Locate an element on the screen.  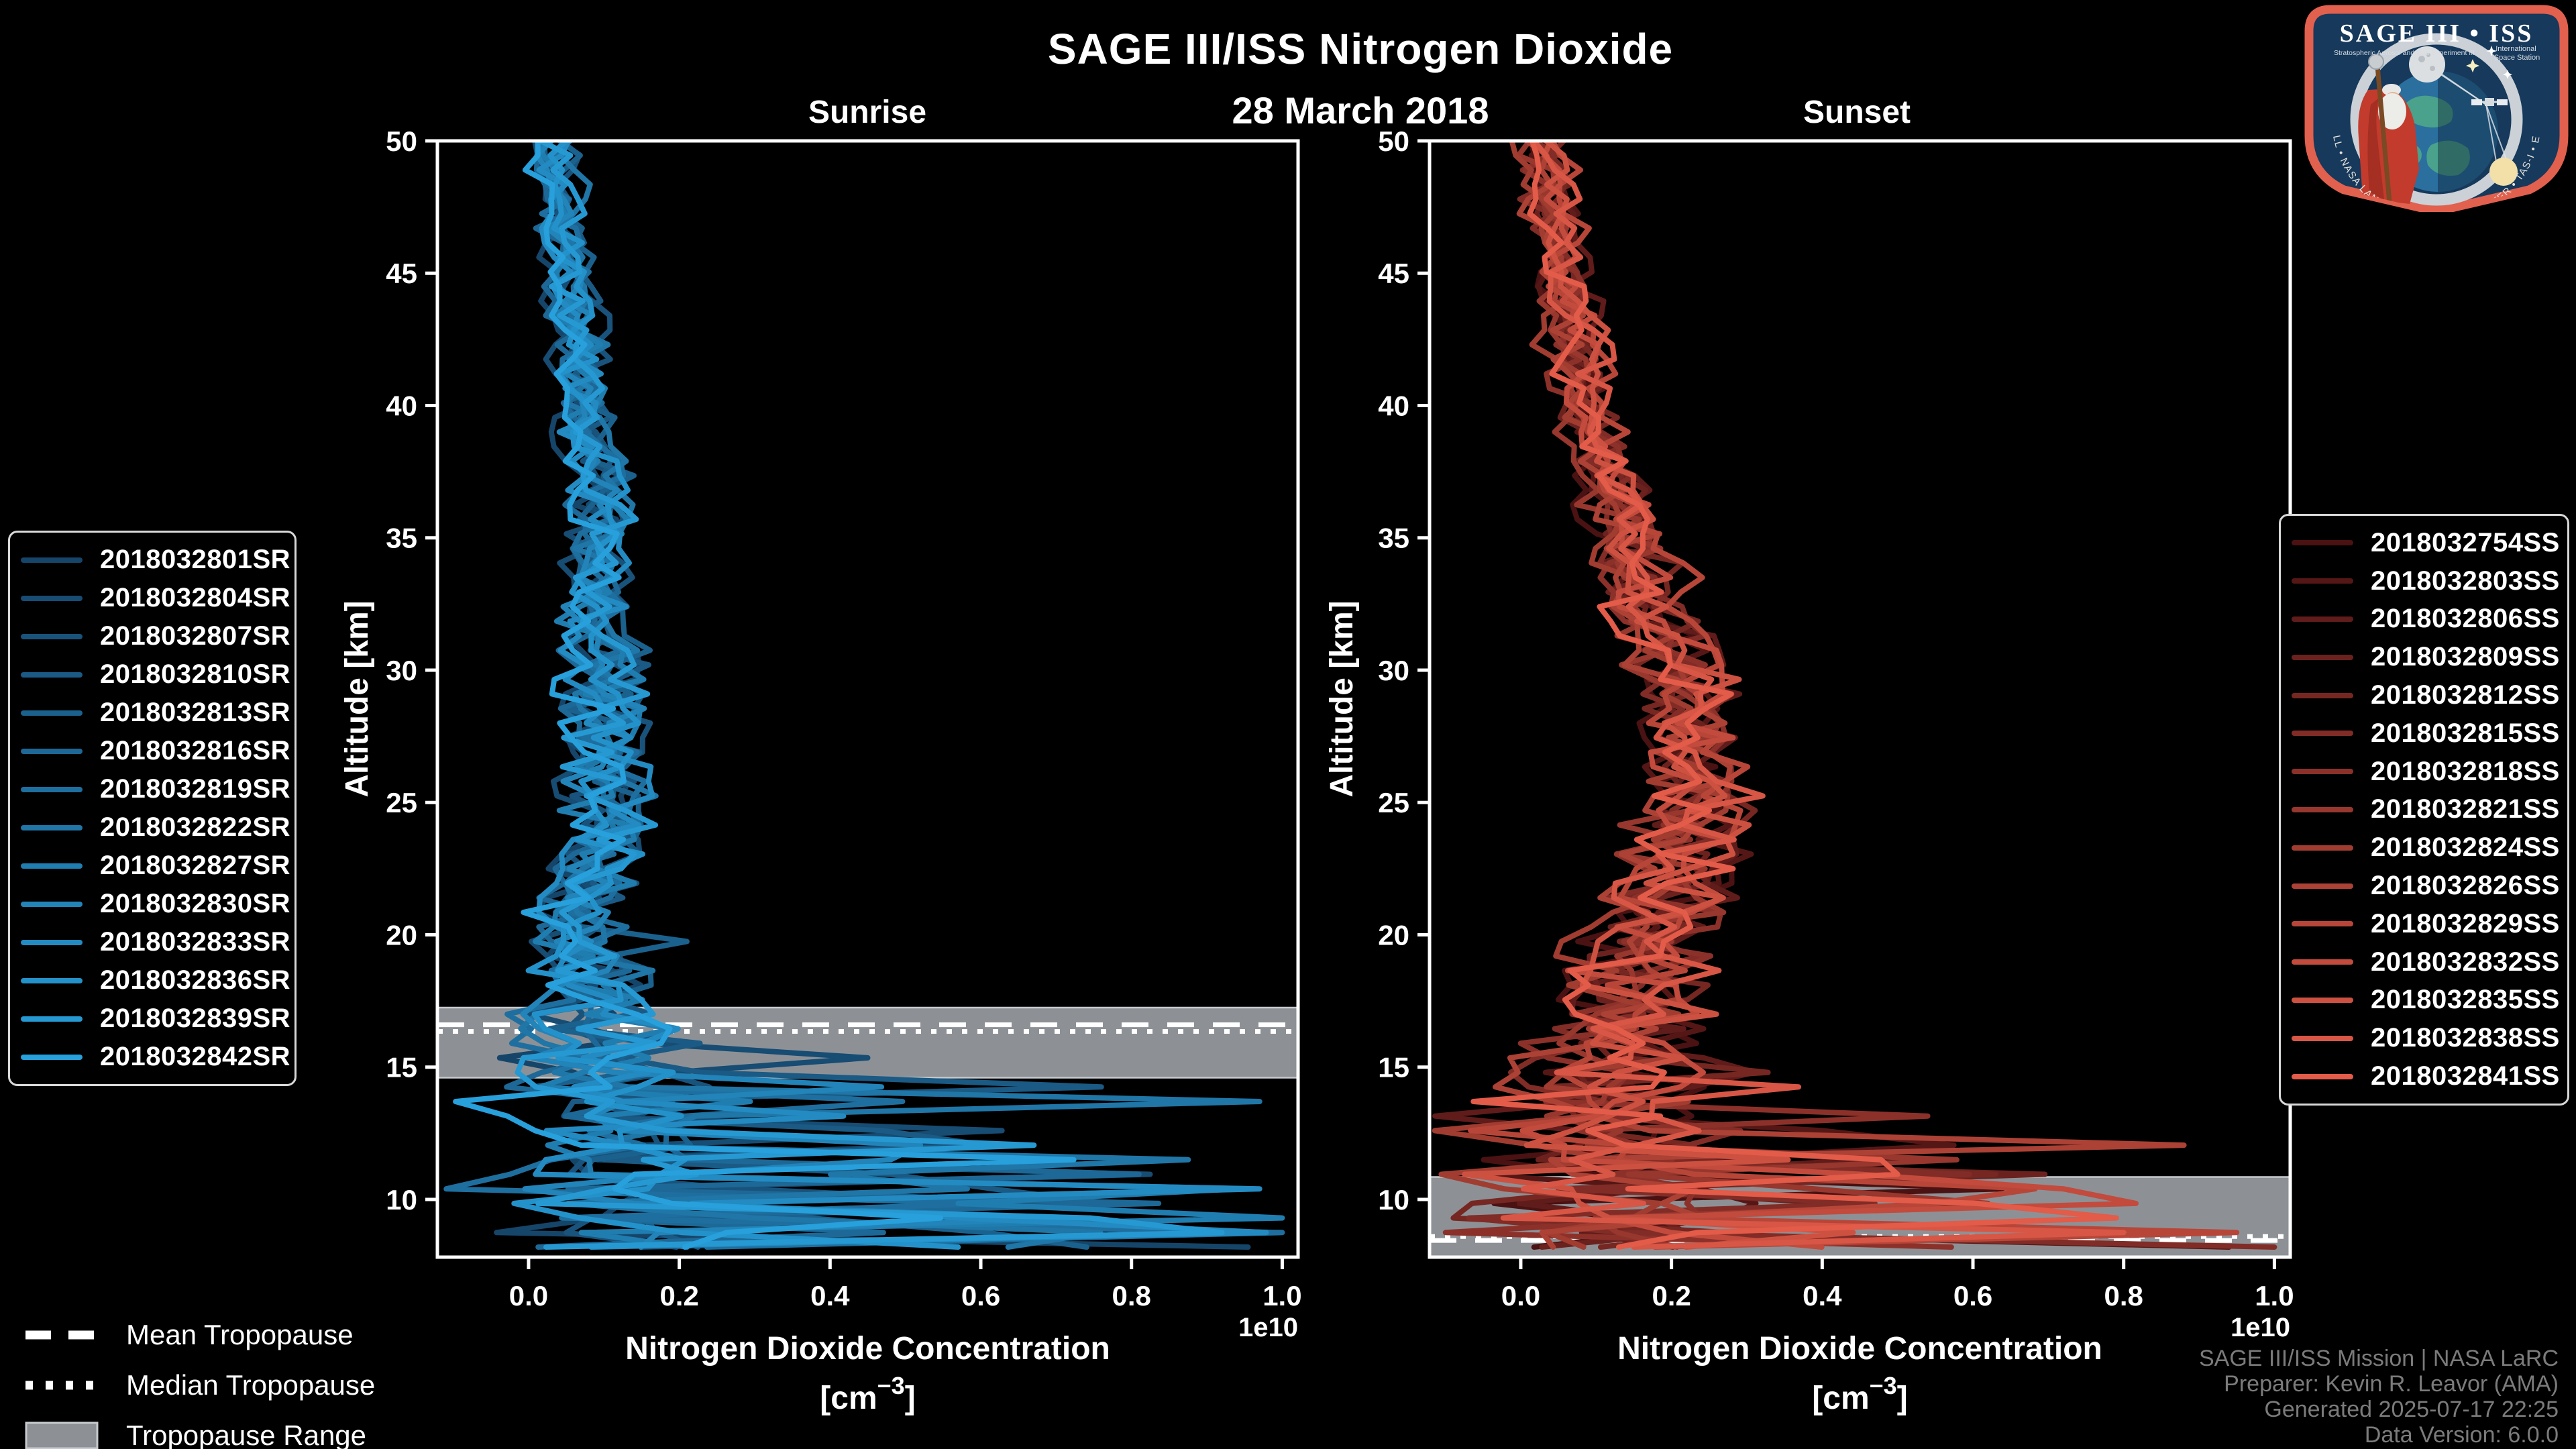
legend-item-2018032815SS: 2018032815SS is located at coordinates (2424, 733).